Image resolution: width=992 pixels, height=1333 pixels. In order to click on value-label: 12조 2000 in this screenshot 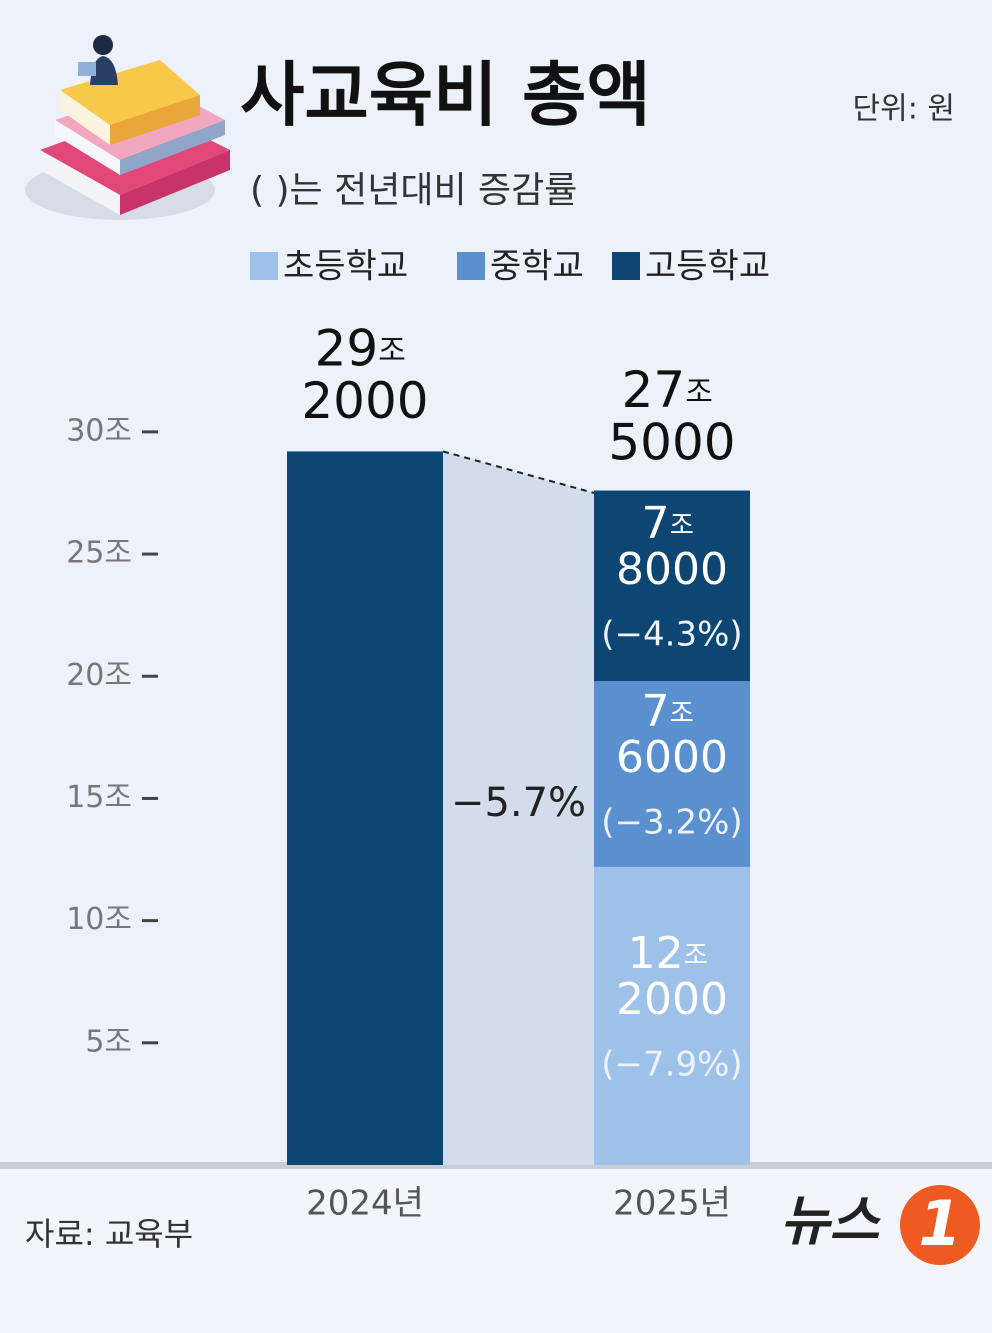, I will do `click(672, 976)`.